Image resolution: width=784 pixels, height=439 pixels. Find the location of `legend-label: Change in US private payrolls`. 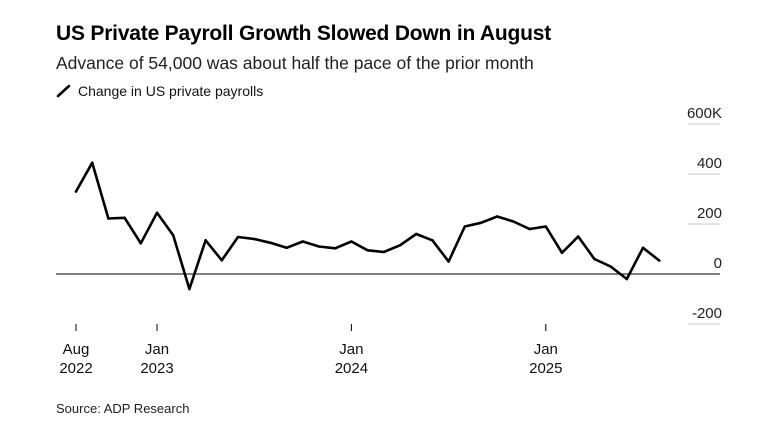

legend-label: Change in US private payrolls is located at coordinates (171, 91).